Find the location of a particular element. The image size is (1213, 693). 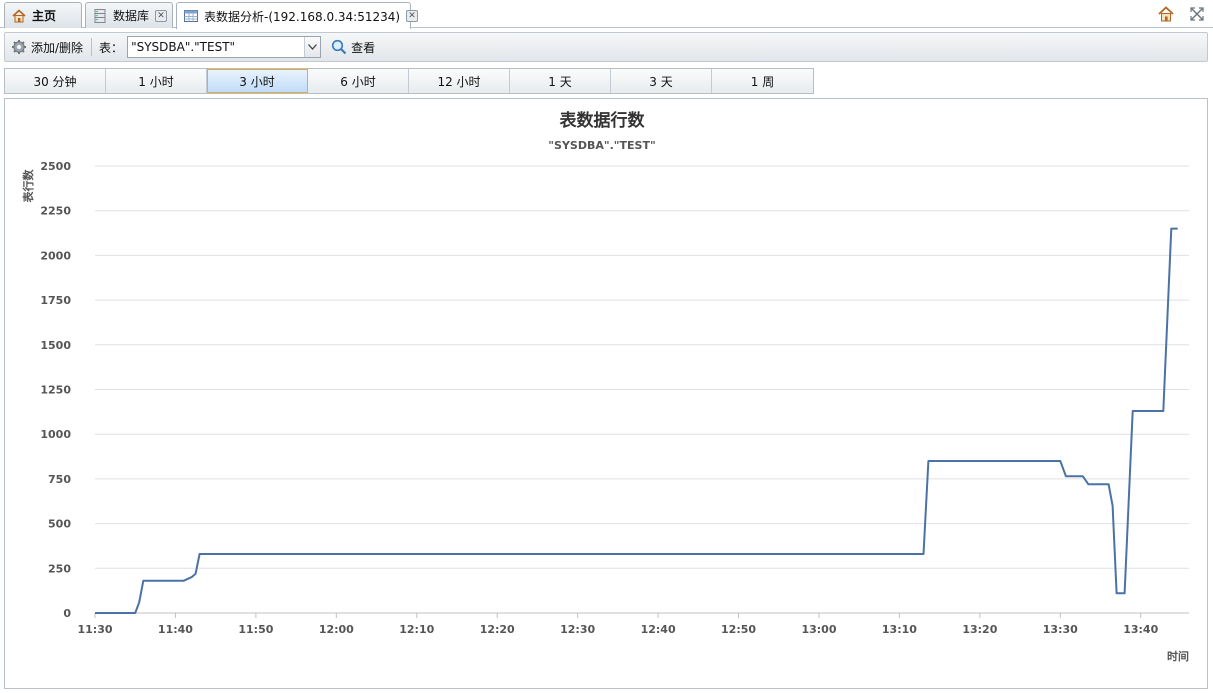

view-button: 查看 is located at coordinates (353, 47).